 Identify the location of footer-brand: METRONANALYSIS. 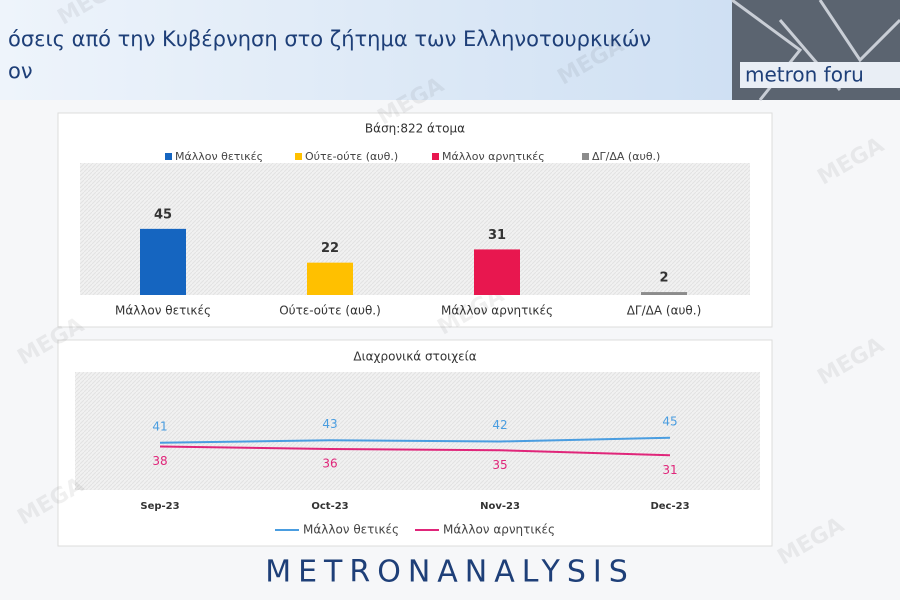
(450, 572).